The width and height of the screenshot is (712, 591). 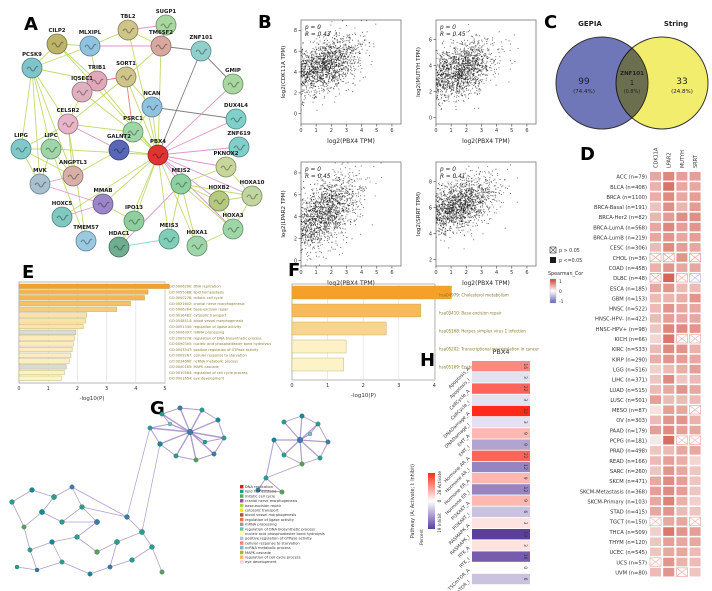 What do you see at coordinates (28, 272) in the screenshot?
I see `panel-label-e: E` at bounding box center [28, 272].